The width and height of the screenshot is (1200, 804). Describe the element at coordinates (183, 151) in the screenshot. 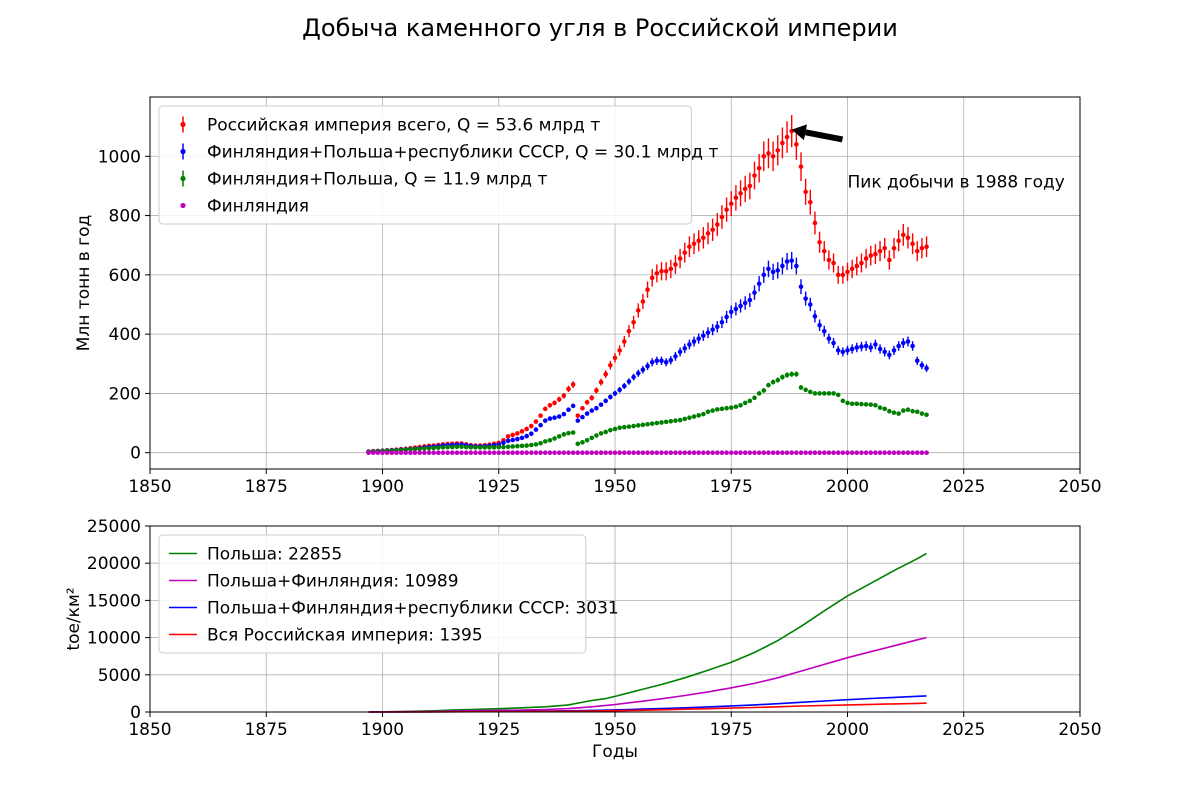

I see `top-legend-marker` at that location.